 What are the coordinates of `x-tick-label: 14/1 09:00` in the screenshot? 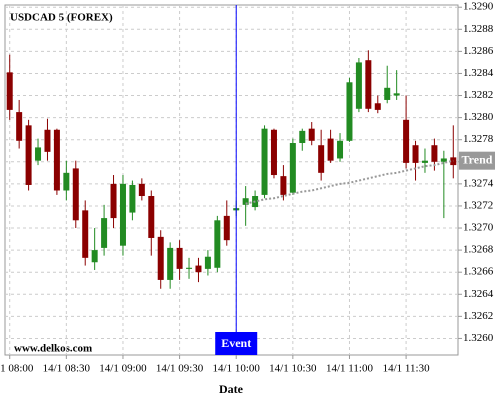 It's located at (123, 369).